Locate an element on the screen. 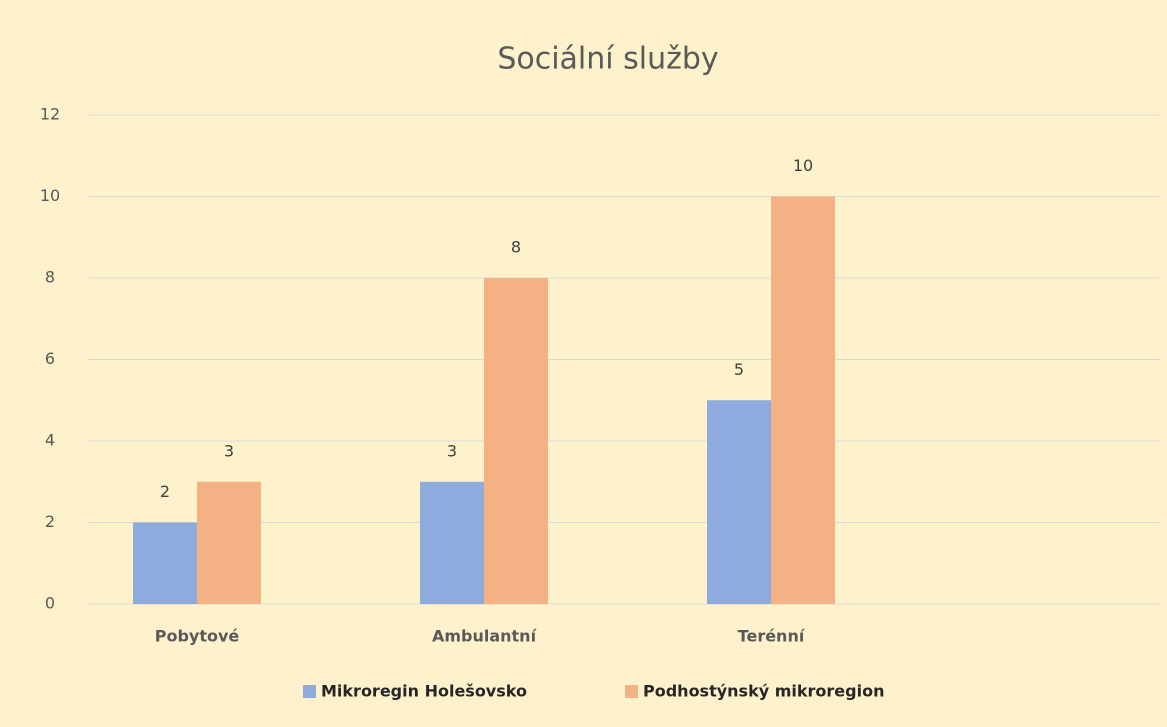 The width and height of the screenshot is (1167, 727). legend-label: Mikroregin Holešovsko is located at coordinates (424, 691).